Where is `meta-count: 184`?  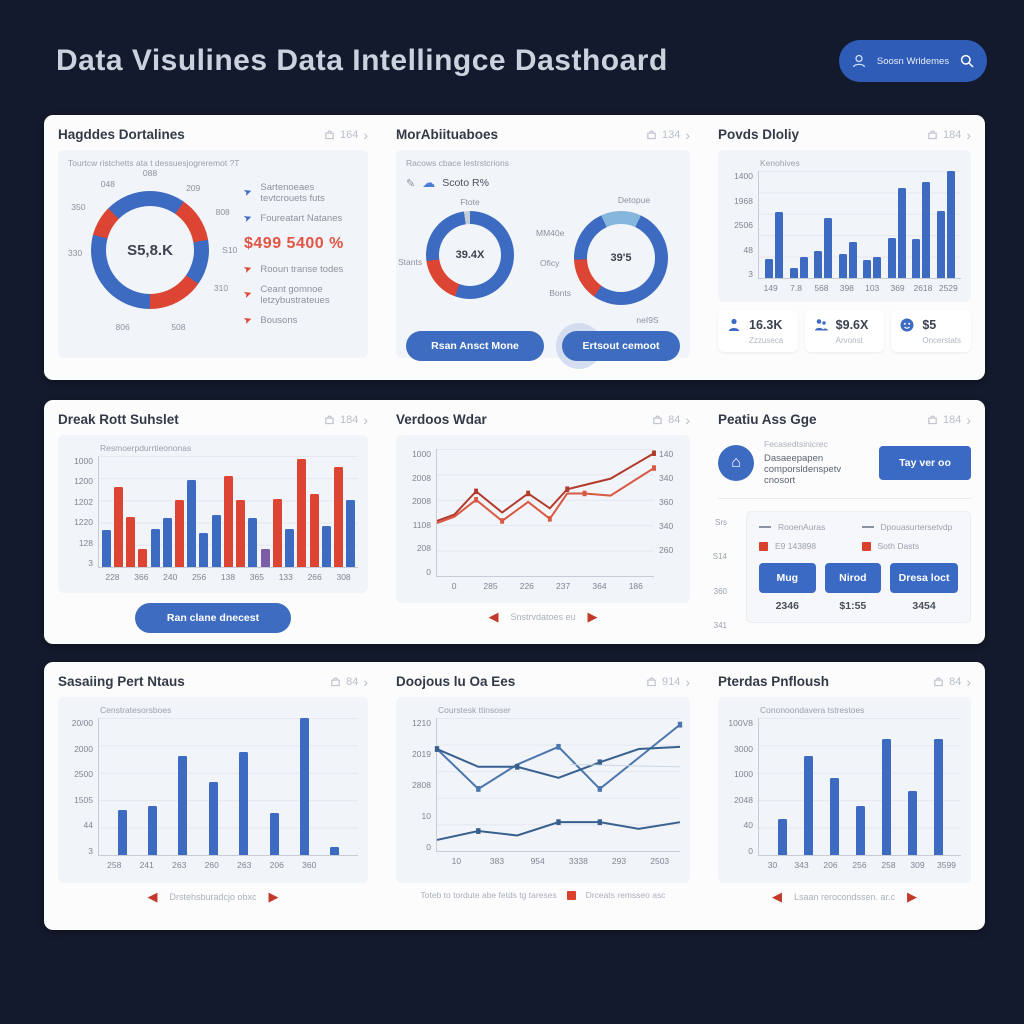 meta-count: 184 is located at coordinates (952, 134).